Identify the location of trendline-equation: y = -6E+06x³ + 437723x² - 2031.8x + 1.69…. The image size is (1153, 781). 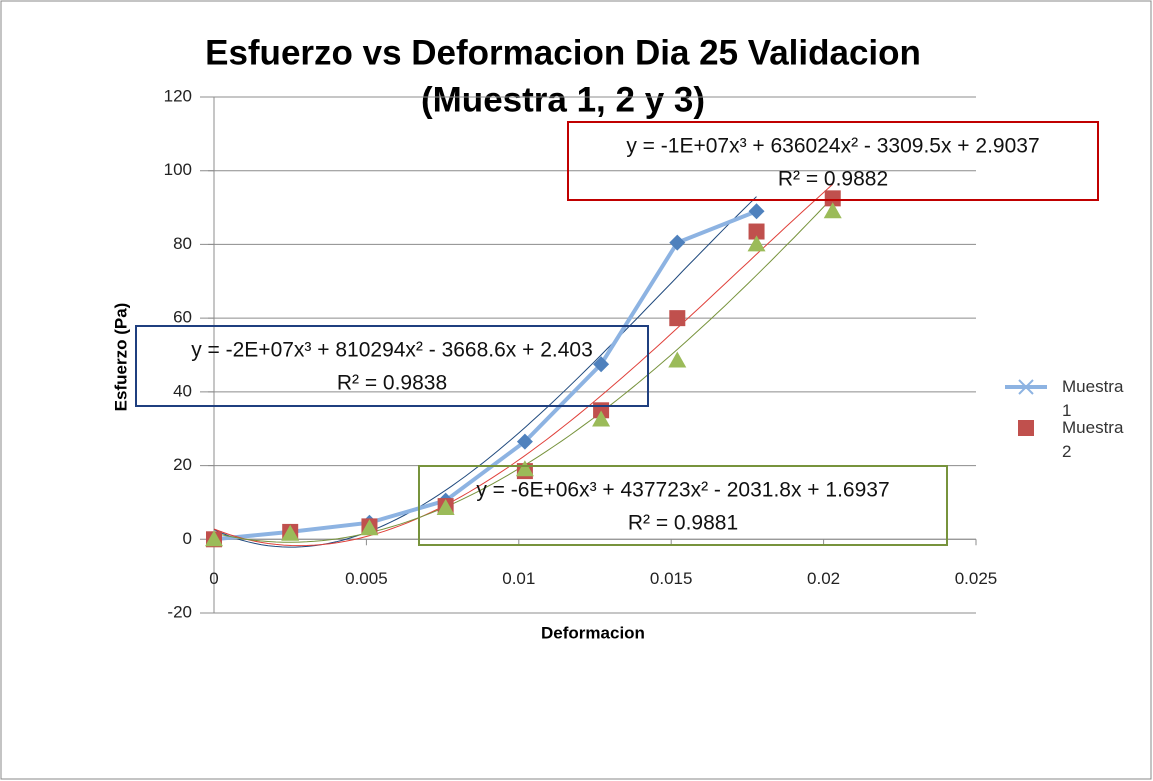
(682, 490).